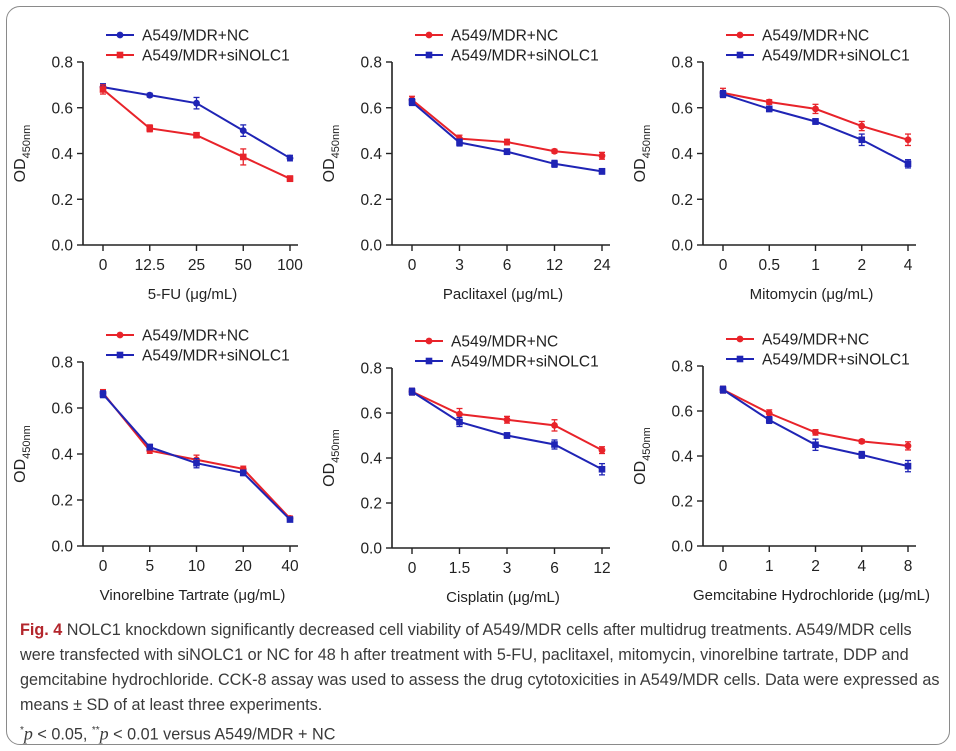 This screenshot has height=751, width=956. What do you see at coordinates (62, 734) in the screenshot?
I see `sig-threshold-1: < 0.05,` at bounding box center [62, 734].